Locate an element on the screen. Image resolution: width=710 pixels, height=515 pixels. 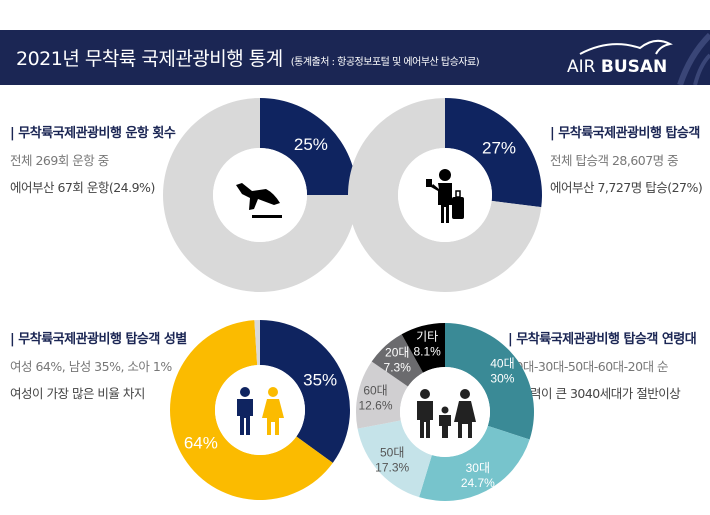
slice-label: 50대 is located at coordinates (392, 452).